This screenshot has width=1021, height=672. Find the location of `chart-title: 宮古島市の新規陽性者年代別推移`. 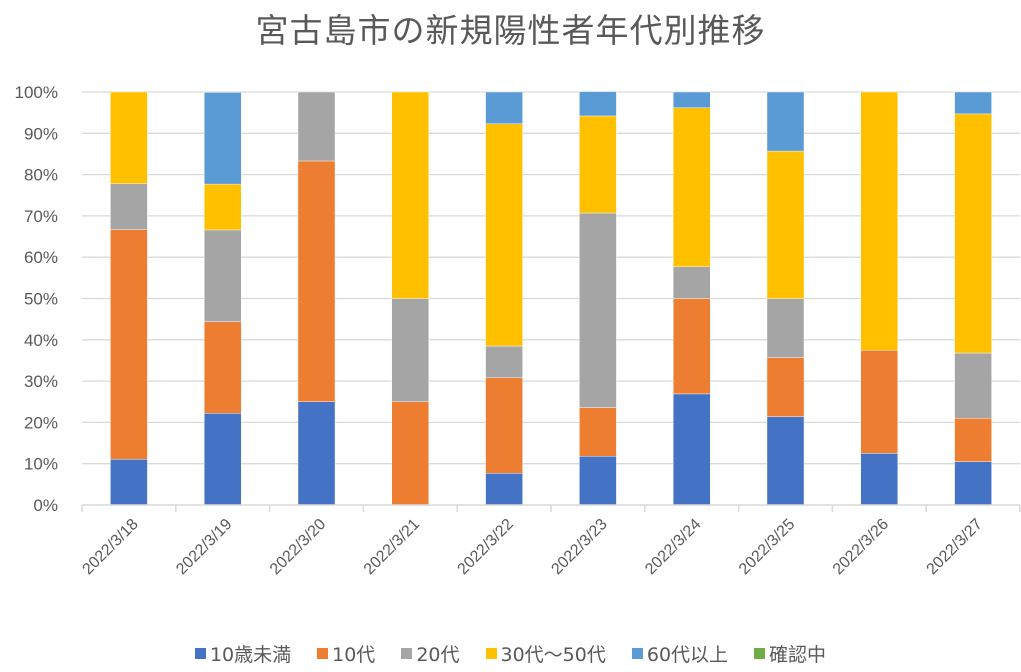

chart-title: 宮古島市の新規陽性者年代別推移 is located at coordinates (510, 30).